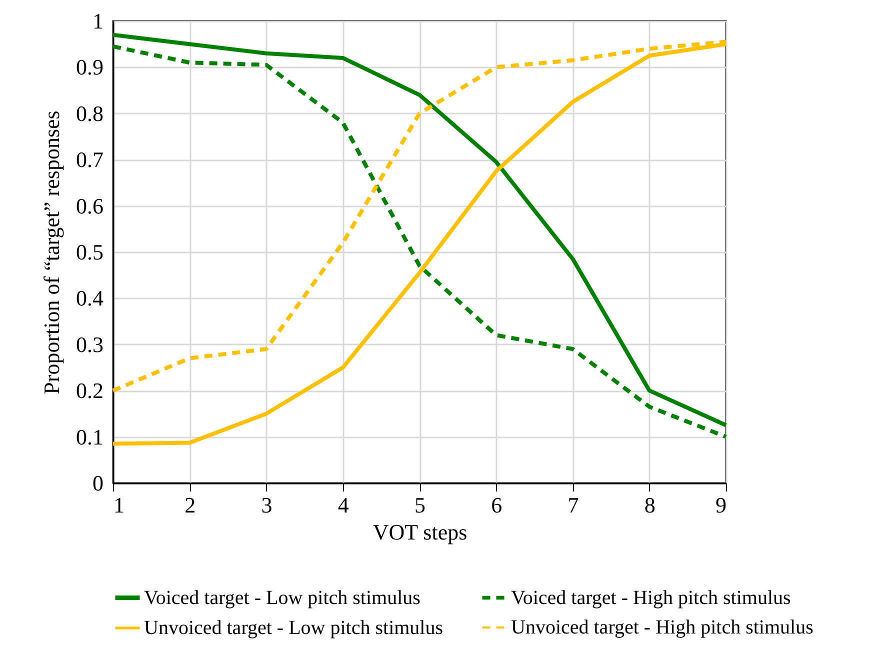  I want to click on x-tick-label: 8, so click(650, 505).